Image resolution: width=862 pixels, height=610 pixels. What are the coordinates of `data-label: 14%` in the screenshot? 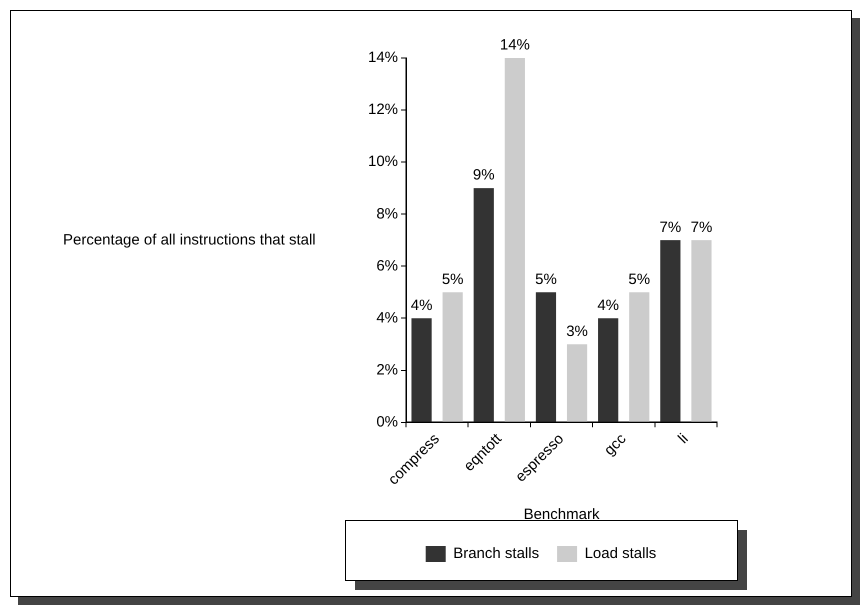 It's located at (515, 45).